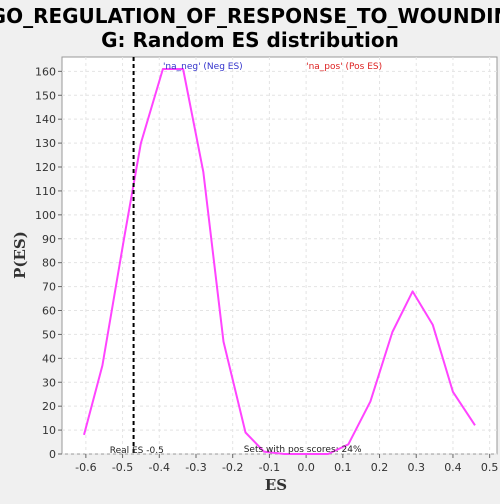  What do you see at coordinates (269, 467) in the screenshot?
I see `x-tick-label: -0.1` at bounding box center [269, 467].